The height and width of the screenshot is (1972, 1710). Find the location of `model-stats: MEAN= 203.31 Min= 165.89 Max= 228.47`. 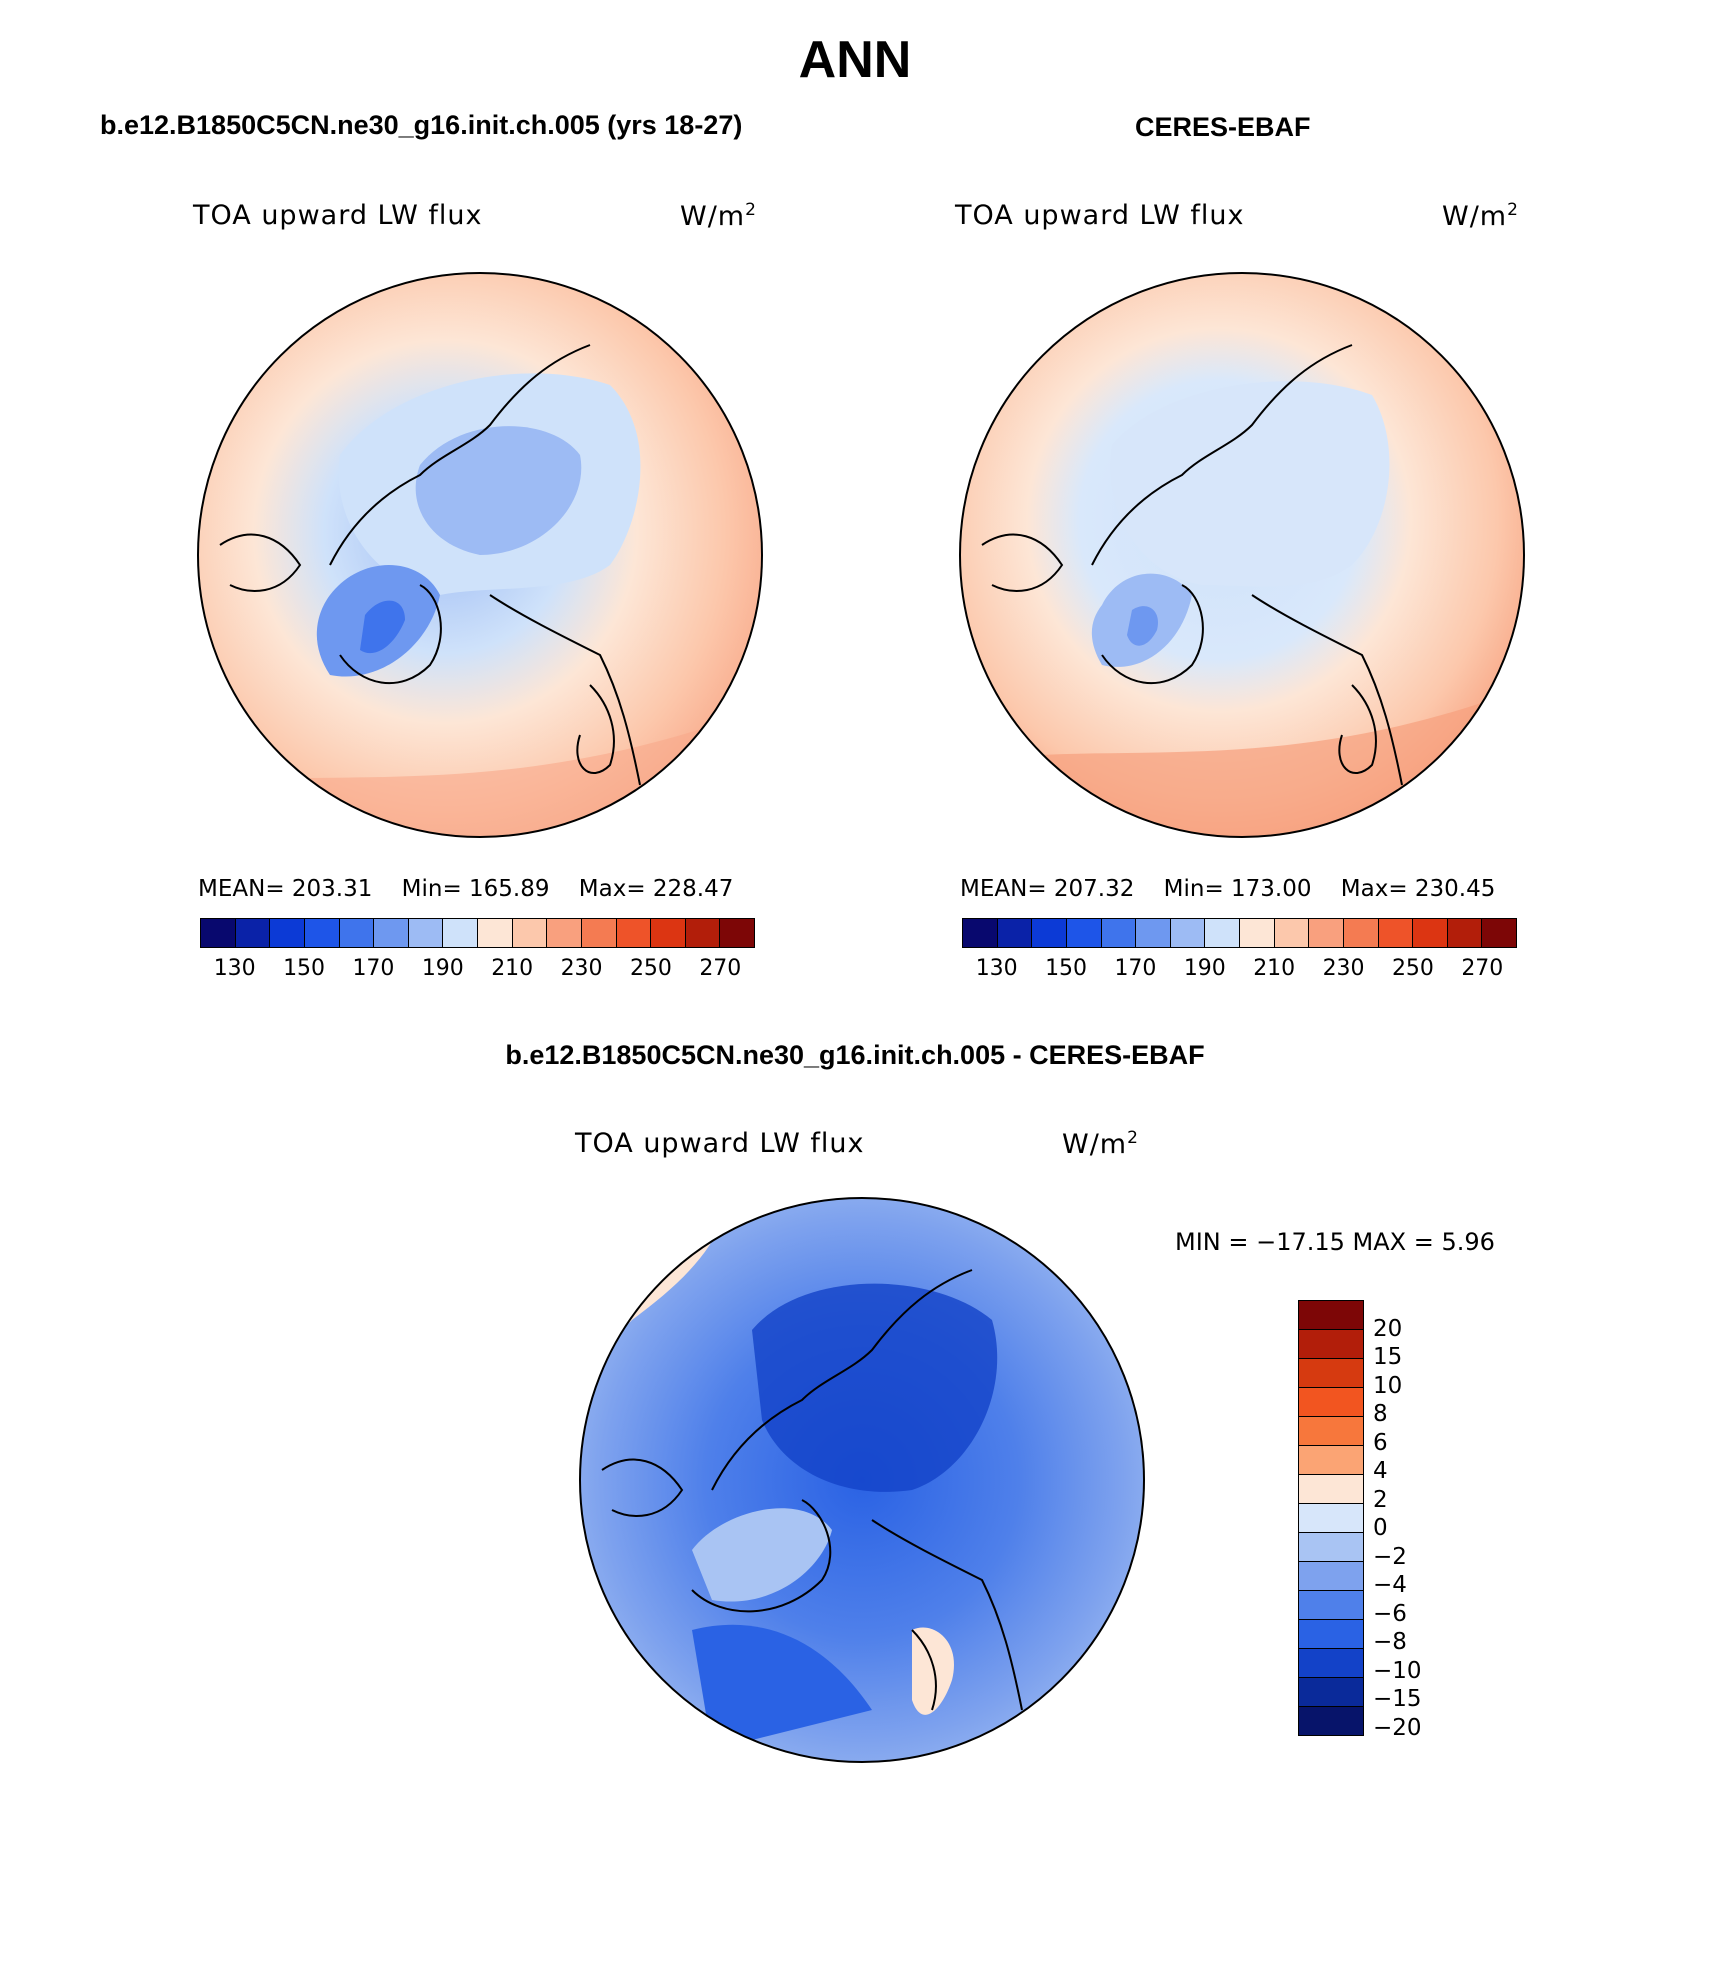

model-stats: MEAN= 203.31 Min= 165.89 Max= 228.47 is located at coordinates (465, 889).